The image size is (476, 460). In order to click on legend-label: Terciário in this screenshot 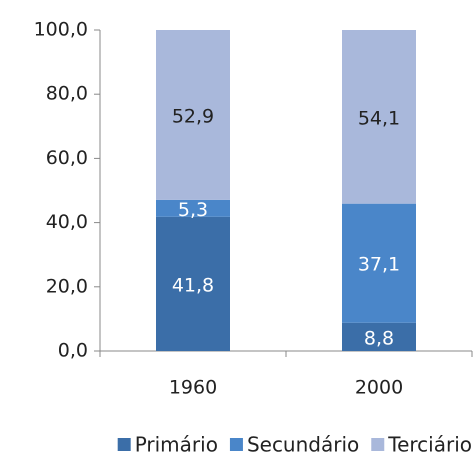, I will do `click(429, 445)`.